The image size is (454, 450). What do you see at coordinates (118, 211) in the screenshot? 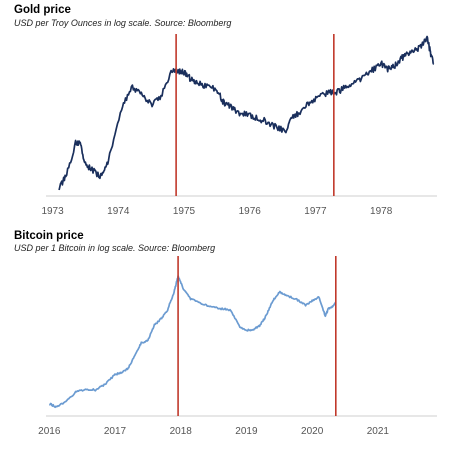
I see `gold-x-tick-label: 1974` at bounding box center [118, 211].